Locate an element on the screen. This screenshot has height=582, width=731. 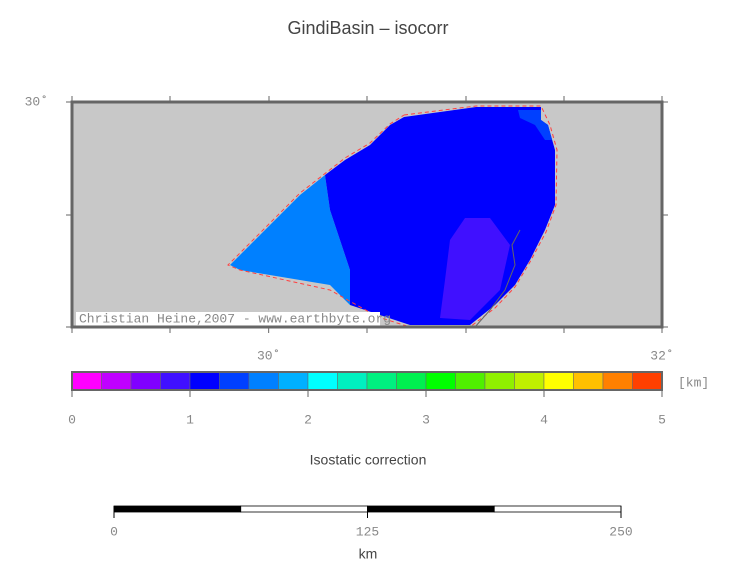
y-tick-label: 30˚ is located at coordinates (36, 101).